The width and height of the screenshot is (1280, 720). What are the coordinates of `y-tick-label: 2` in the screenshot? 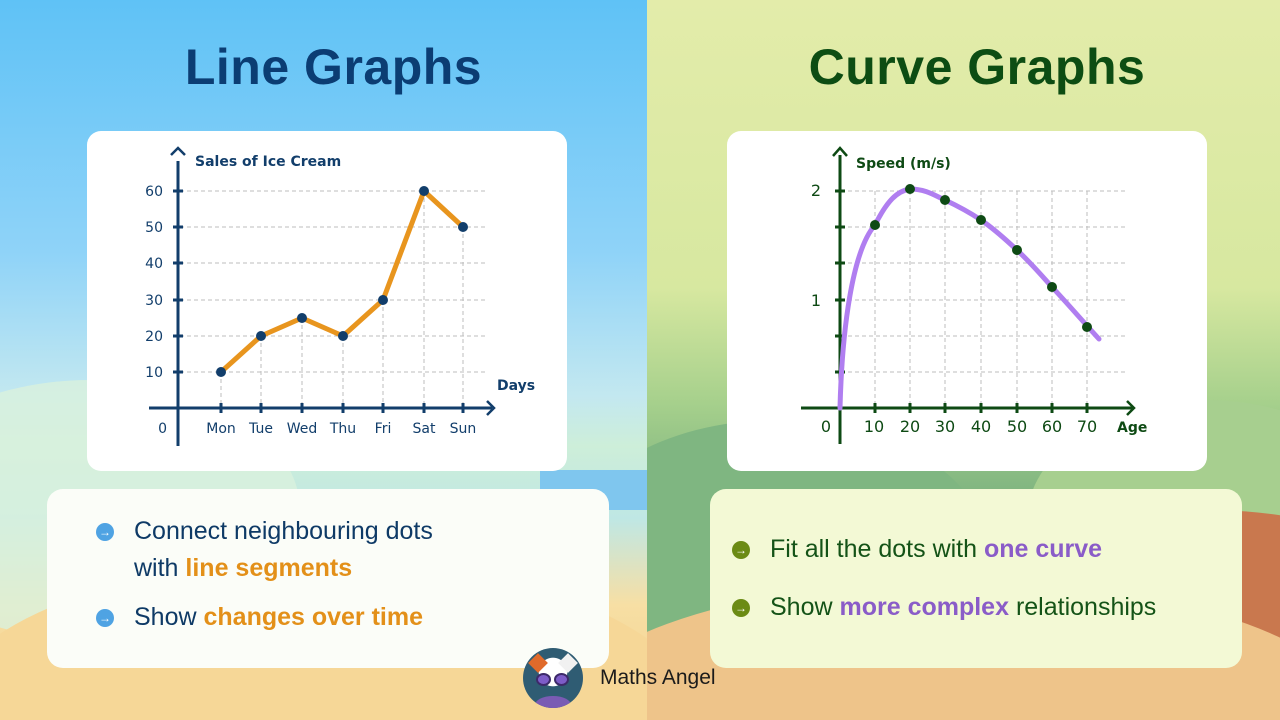 It's located at (816, 190).